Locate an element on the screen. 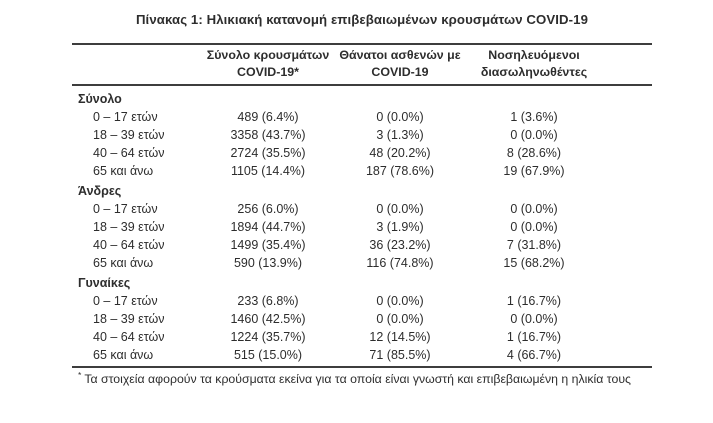 Image resolution: width=713 pixels, height=423 pixels. cases-value: 233 (6.8%) is located at coordinates (268, 301).